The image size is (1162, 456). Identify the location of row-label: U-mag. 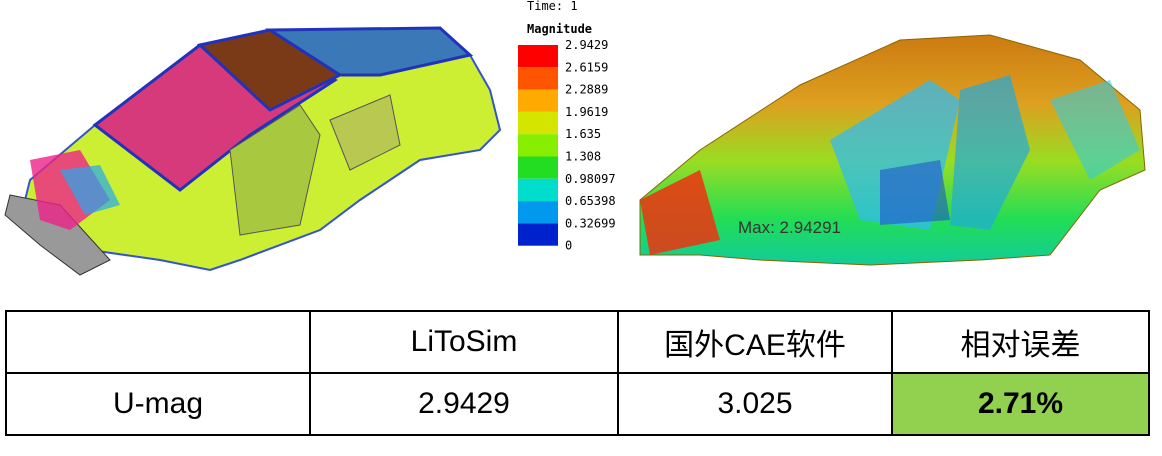
(158, 404).